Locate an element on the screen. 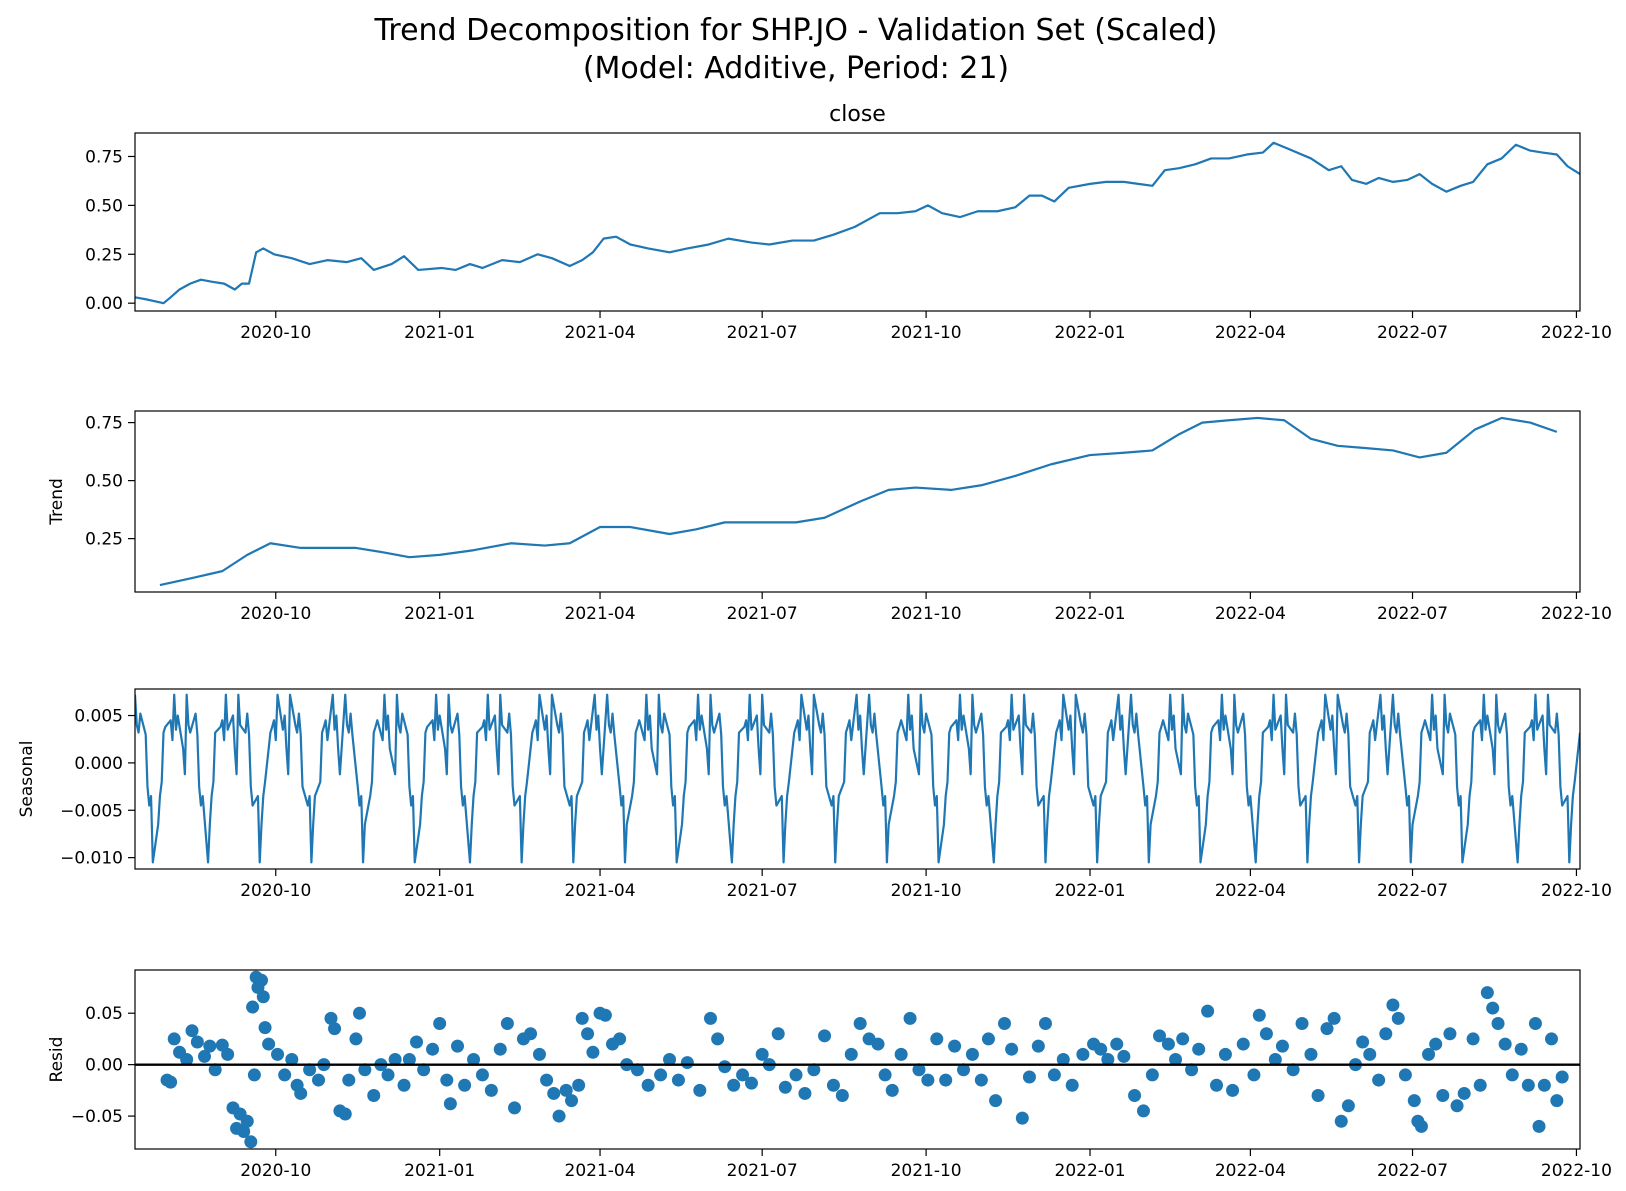  x-tick-label: 2021-04 is located at coordinates (600, 614).